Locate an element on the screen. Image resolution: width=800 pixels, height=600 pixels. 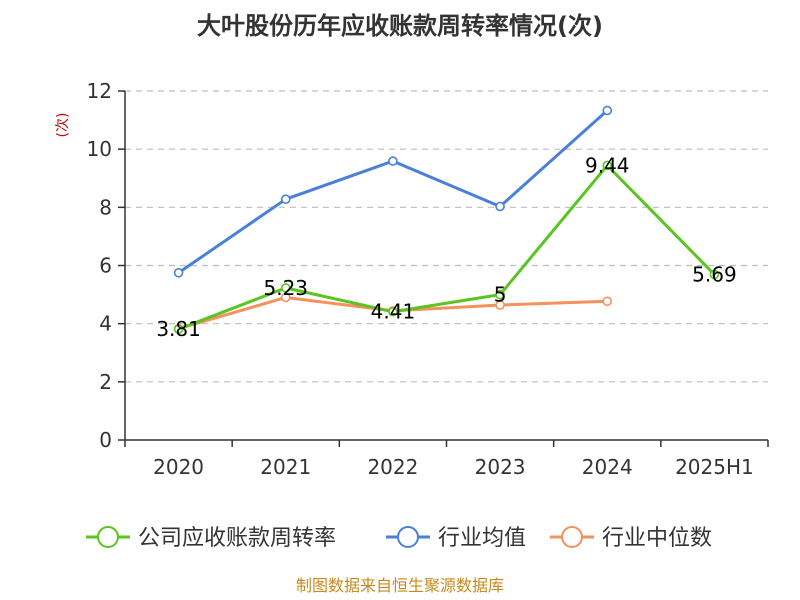
x-tick-label: 2023 is located at coordinates (500, 467).